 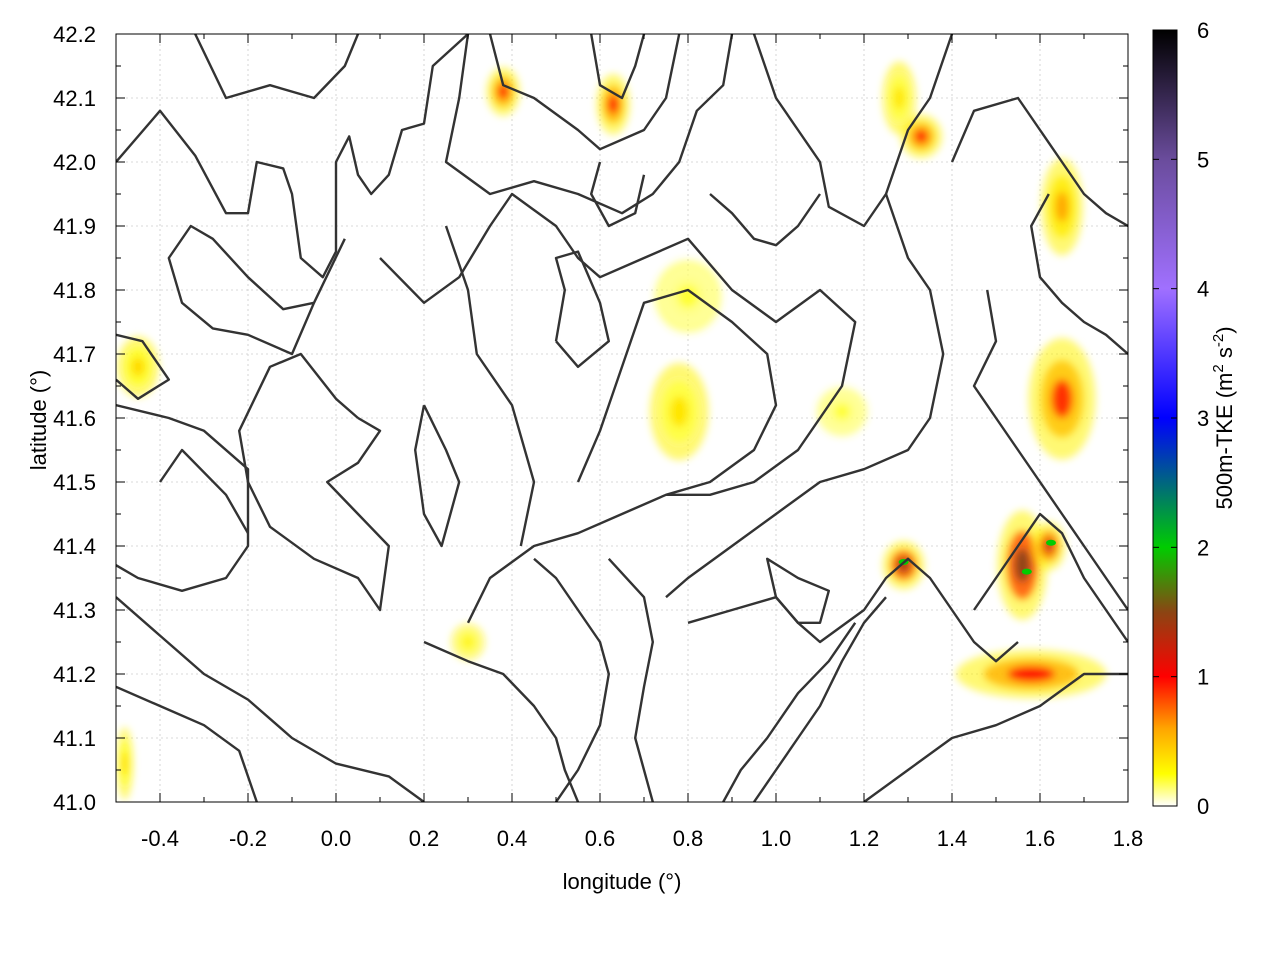 I want to click on colorbar-tick-label: 0, so click(x=1203, y=806).